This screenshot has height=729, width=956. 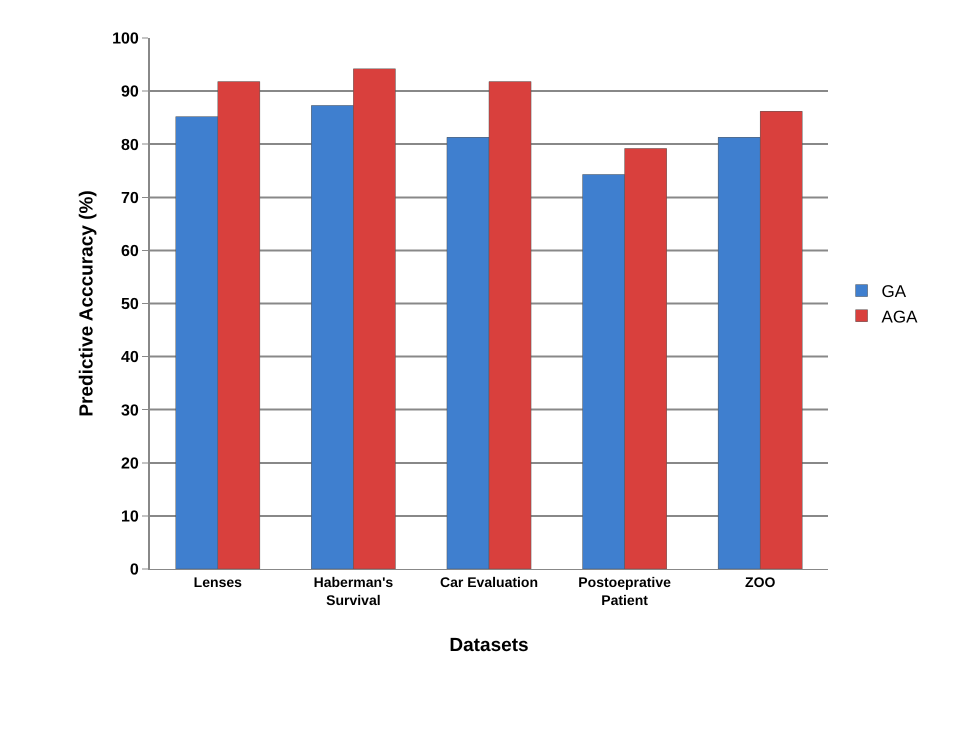 What do you see at coordinates (130, 517) in the screenshot?
I see `y-tick-label: 10` at bounding box center [130, 517].